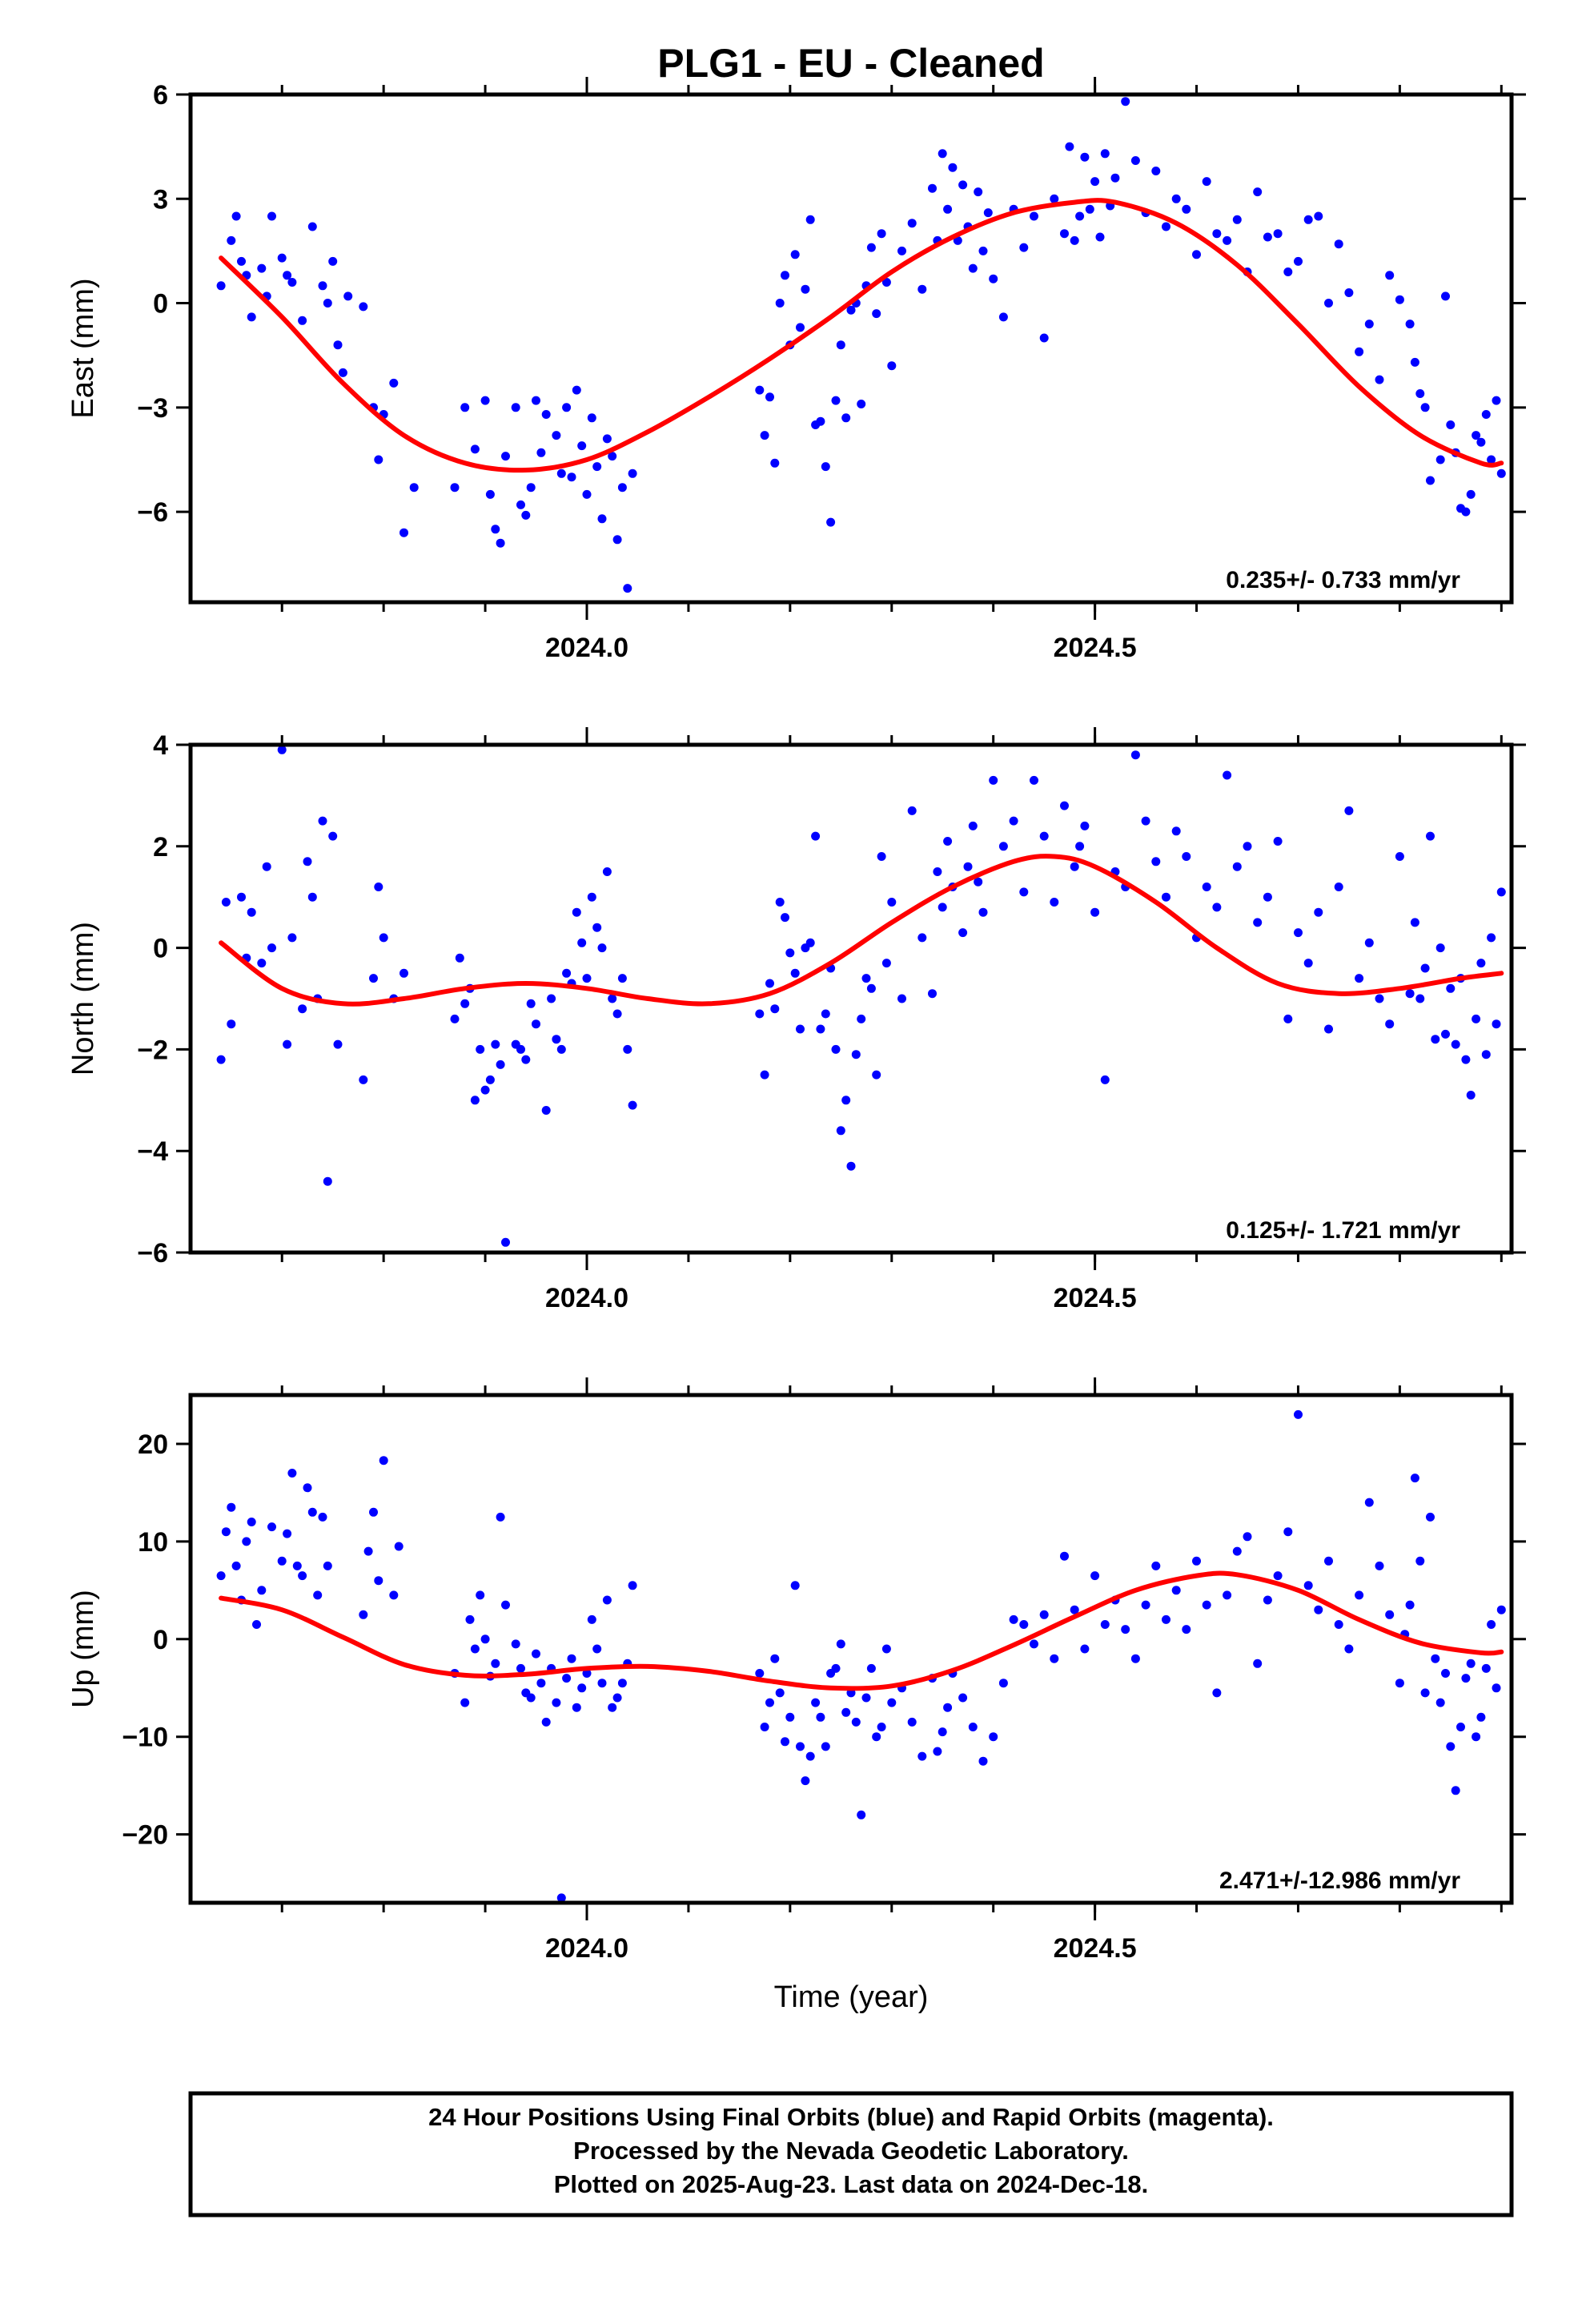 Image resolution: width=1582 pixels, height=2324 pixels. What do you see at coordinates (161, 95) in the screenshot?
I see `y-tick-label: 6` at bounding box center [161, 95].